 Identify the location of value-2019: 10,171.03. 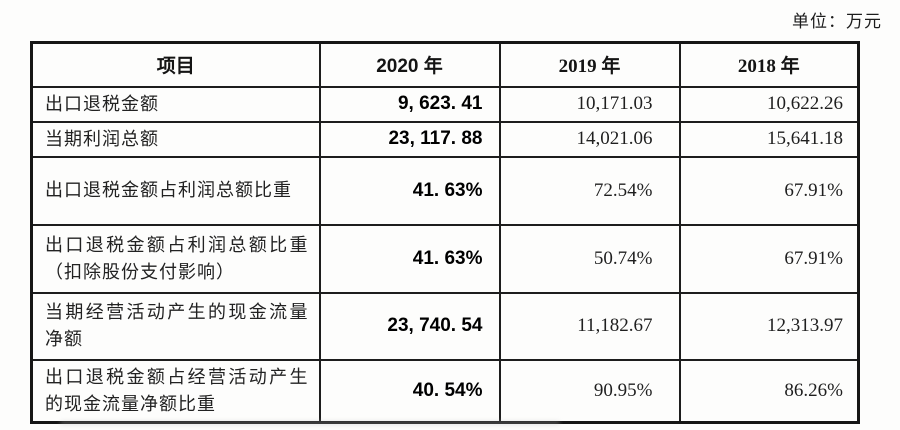
(589, 104).